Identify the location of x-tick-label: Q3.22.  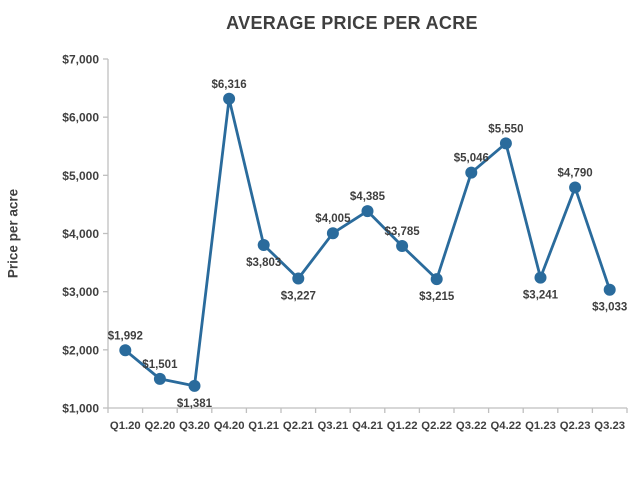
(471, 426).